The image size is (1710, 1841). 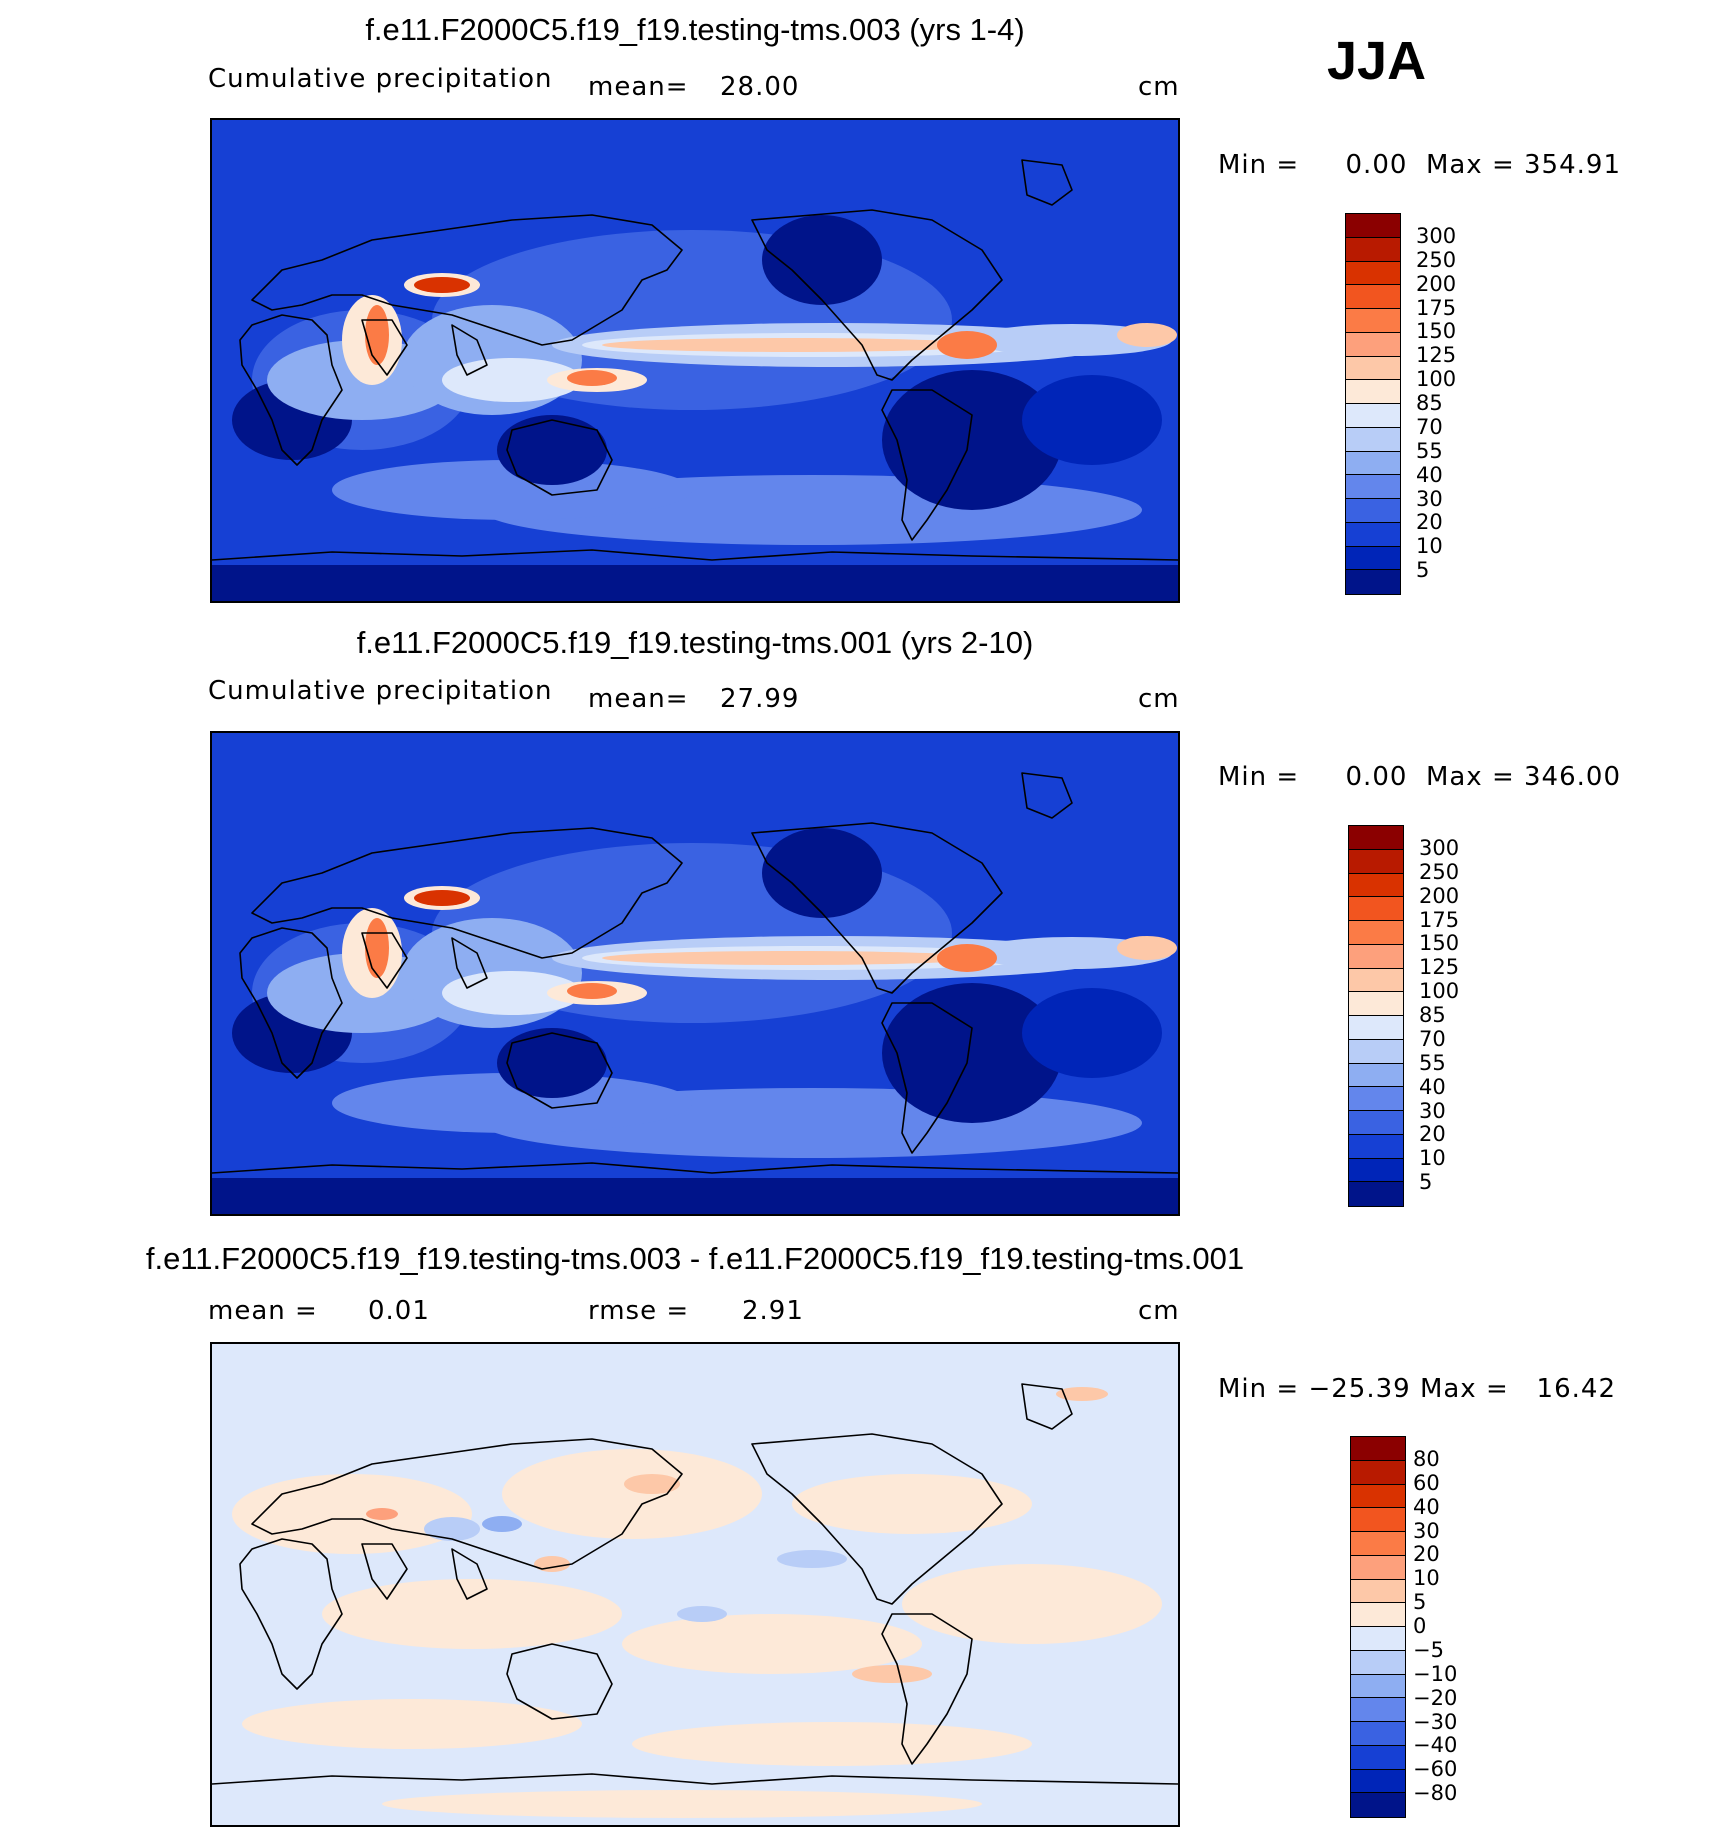 What do you see at coordinates (1432, 1038) in the screenshot?
I see `colorbar-tick-label: 70` at bounding box center [1432, 1038].